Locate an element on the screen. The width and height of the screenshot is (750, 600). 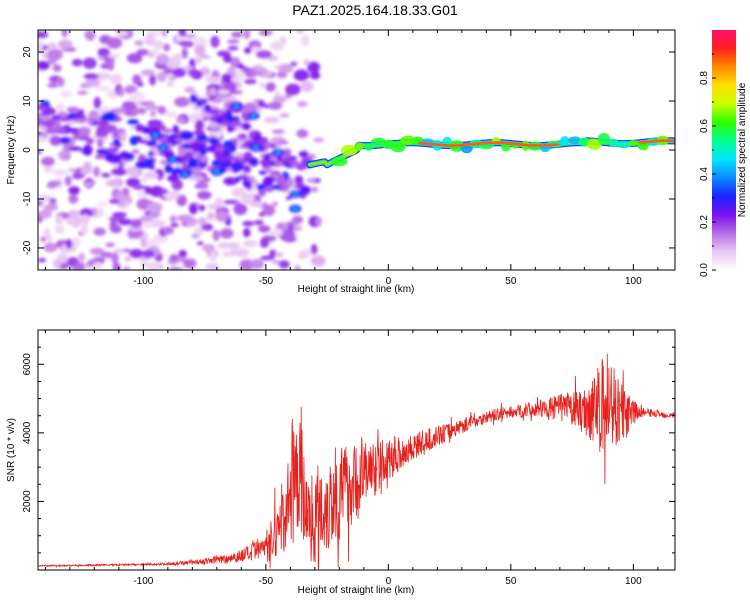
spectrogram-ylabel: Frequency (Hz) is located at coordinates (11, 150).